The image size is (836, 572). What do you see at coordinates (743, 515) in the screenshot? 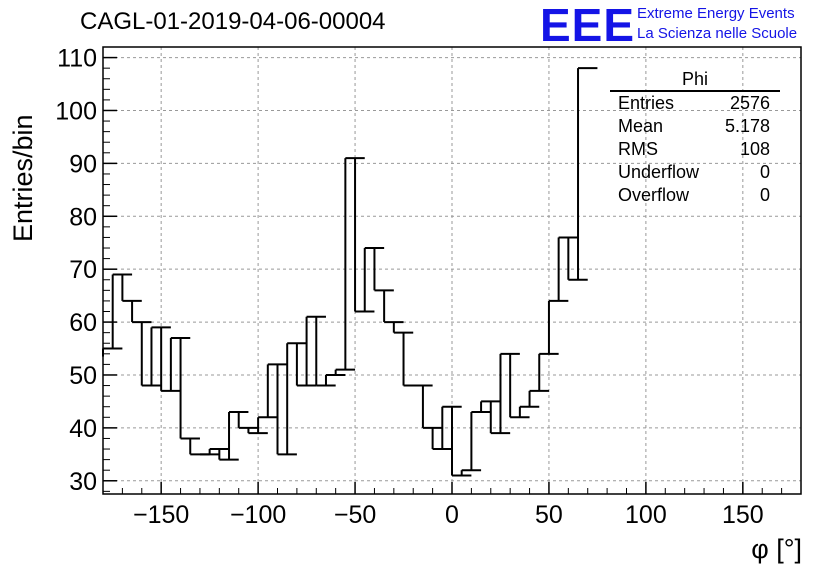
I see `x-tick-label: 150` at bounding box center [743, 515].